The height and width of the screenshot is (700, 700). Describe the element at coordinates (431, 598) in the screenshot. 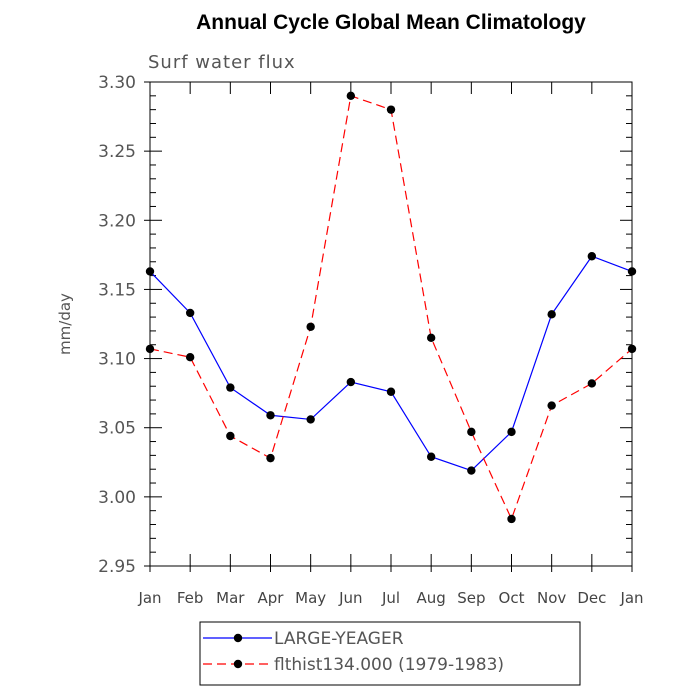

I see `x-tick-label: Aug` at that location.